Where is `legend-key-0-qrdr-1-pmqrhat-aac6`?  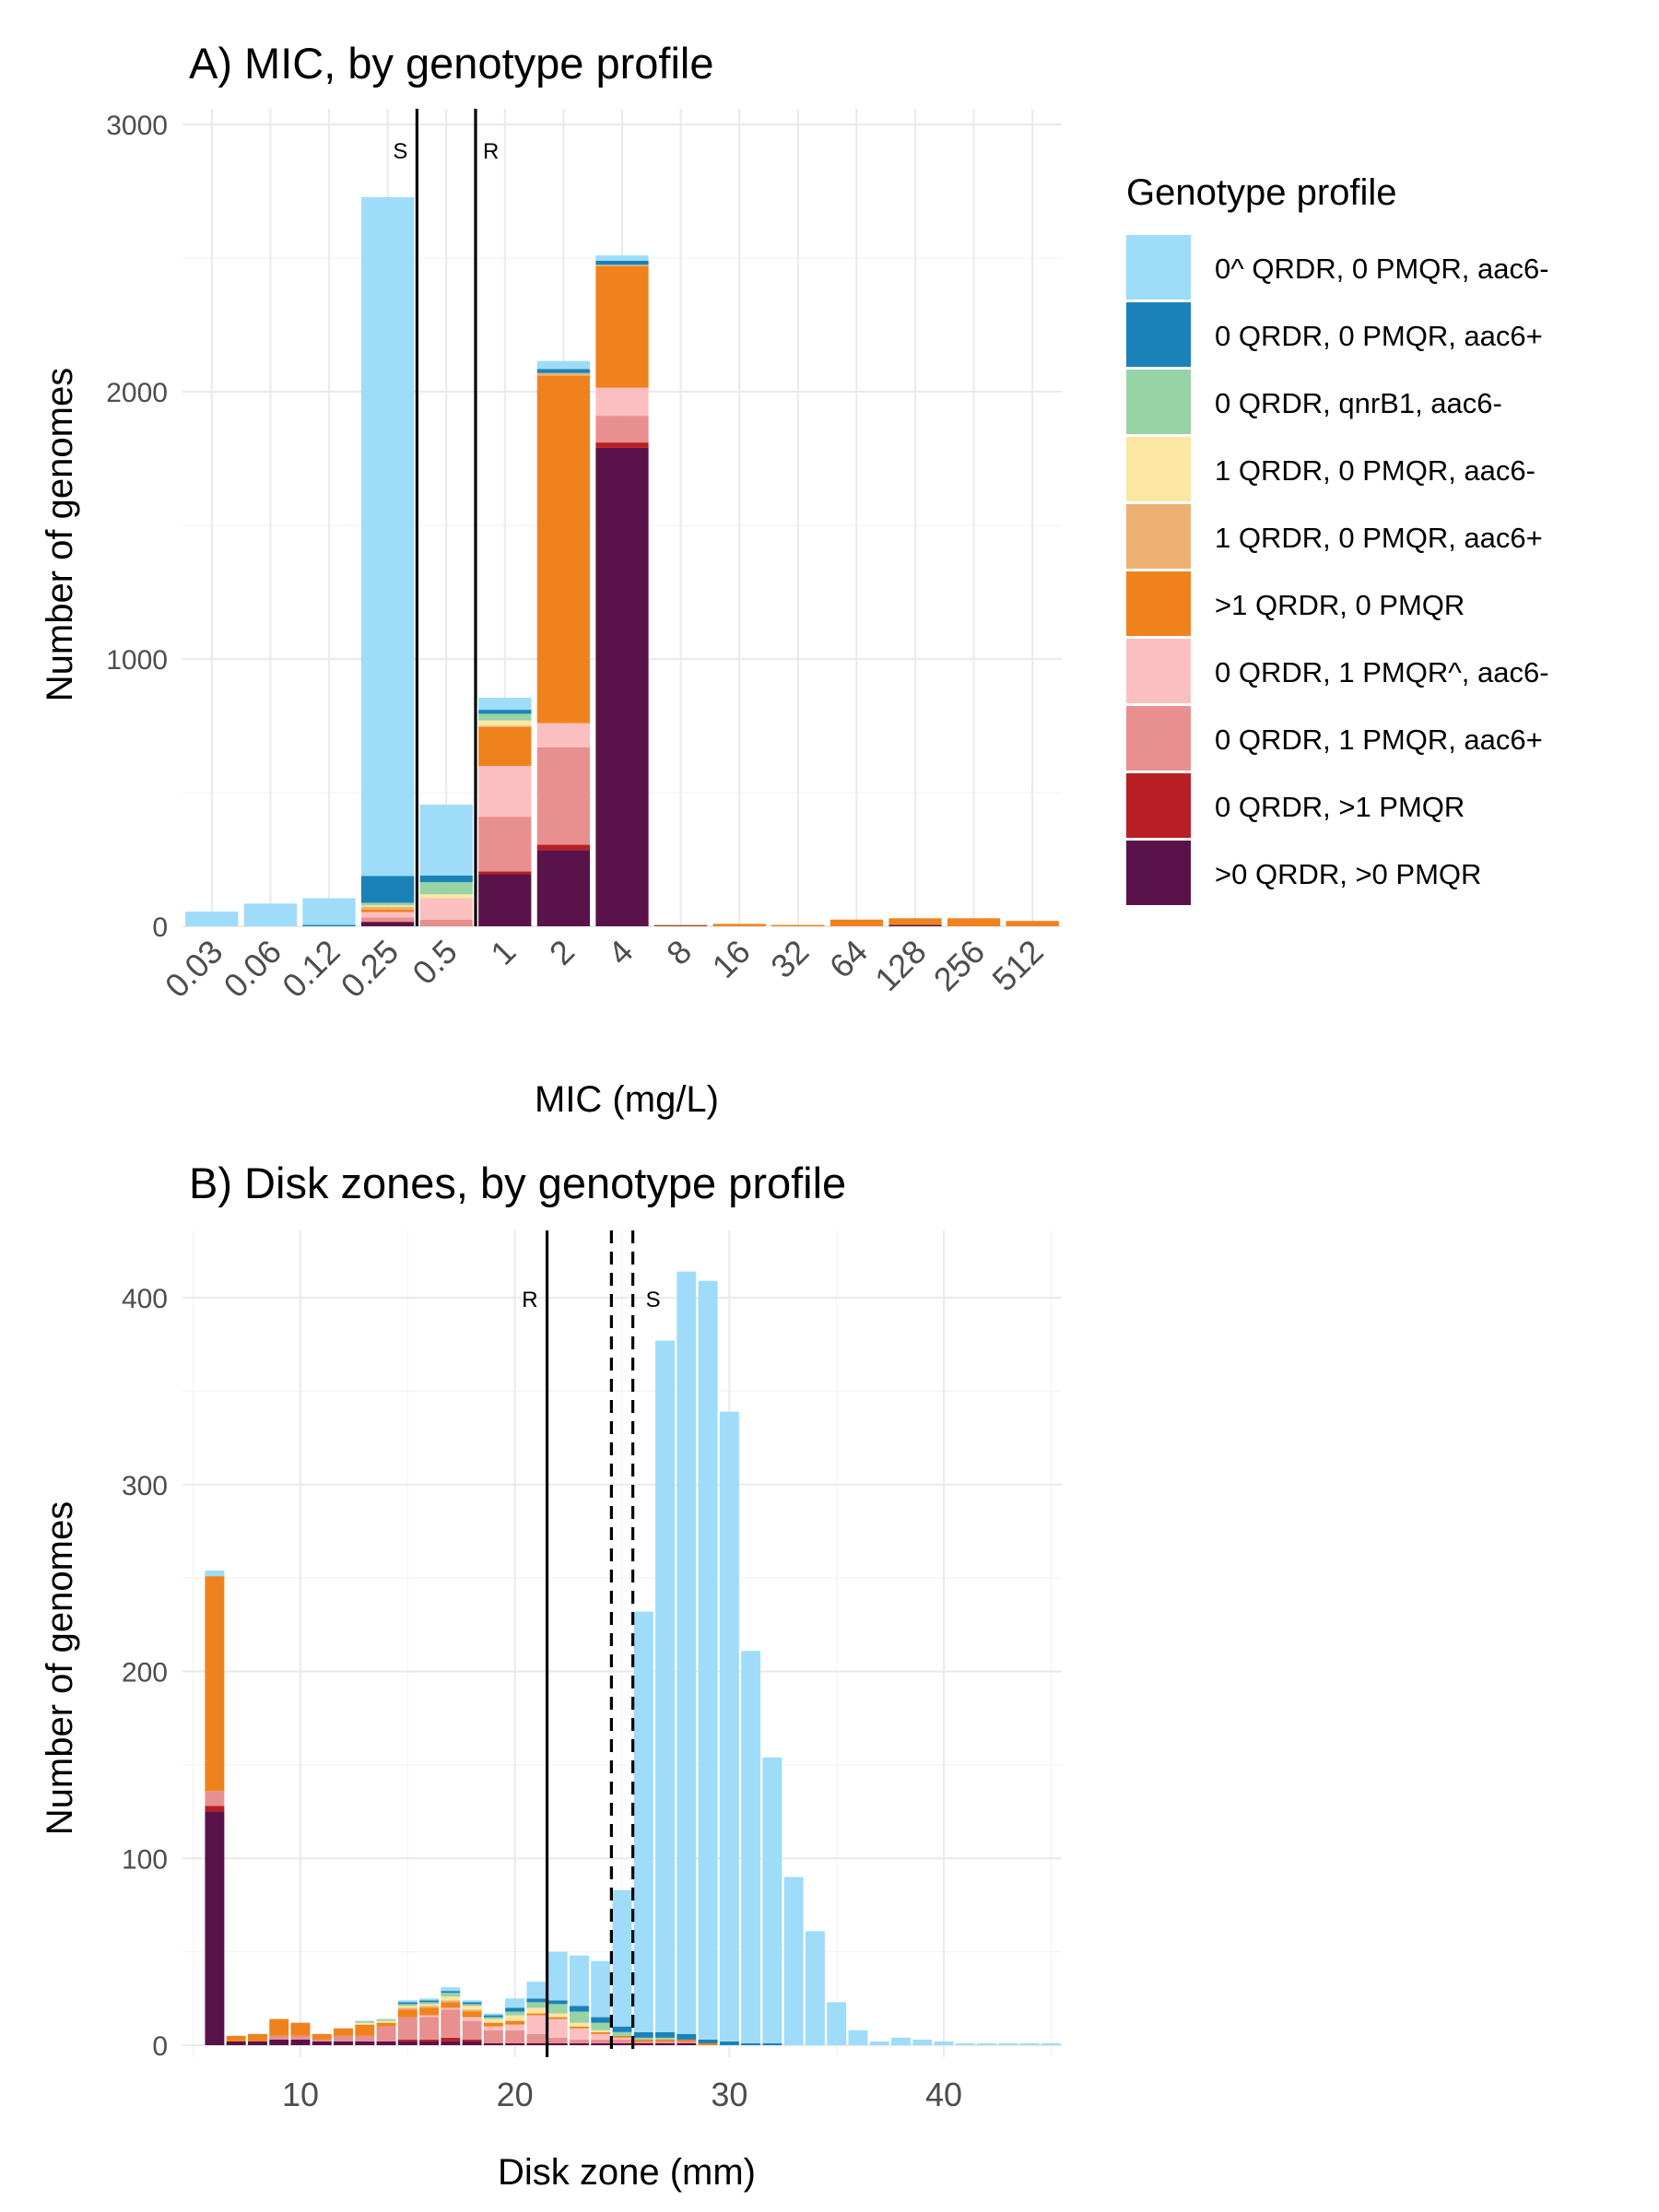
legend-key-0-qrdr-1-pmqrhat-aac6 is located at coordinates (1158, 671).